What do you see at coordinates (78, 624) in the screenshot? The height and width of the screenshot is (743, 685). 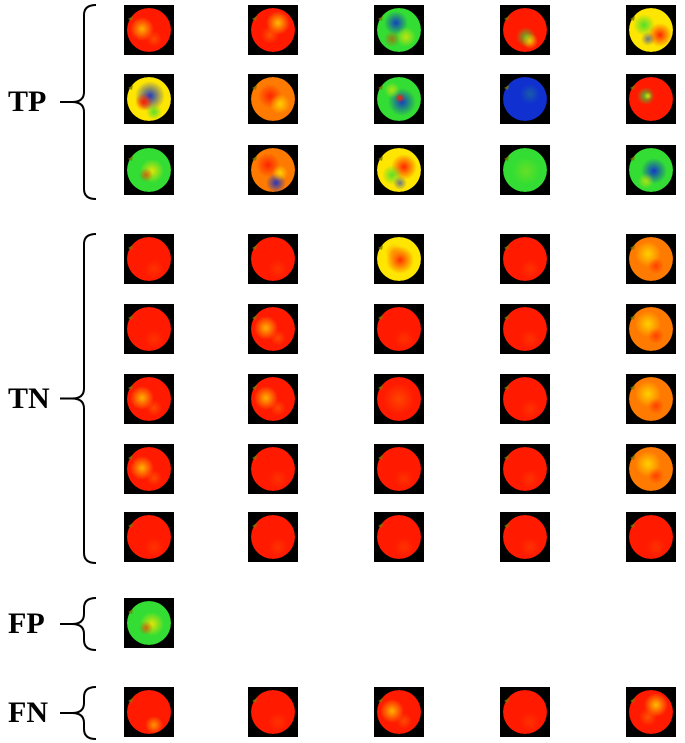 I see `group-brace-fp` at bounding box center [78, 624].